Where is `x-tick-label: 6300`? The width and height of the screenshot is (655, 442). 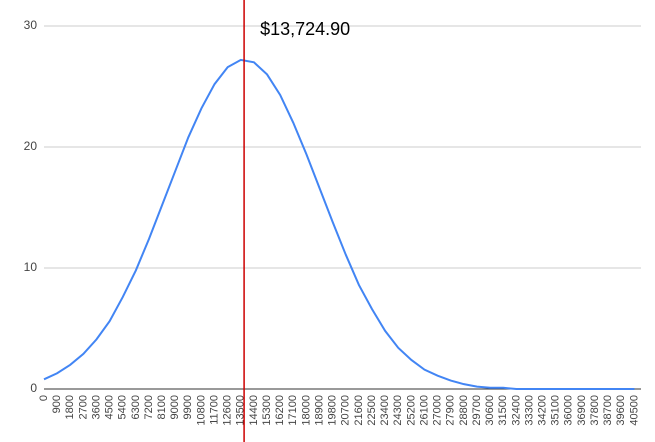 x-tick-label: 6300 is located at coordinates (136, 407).